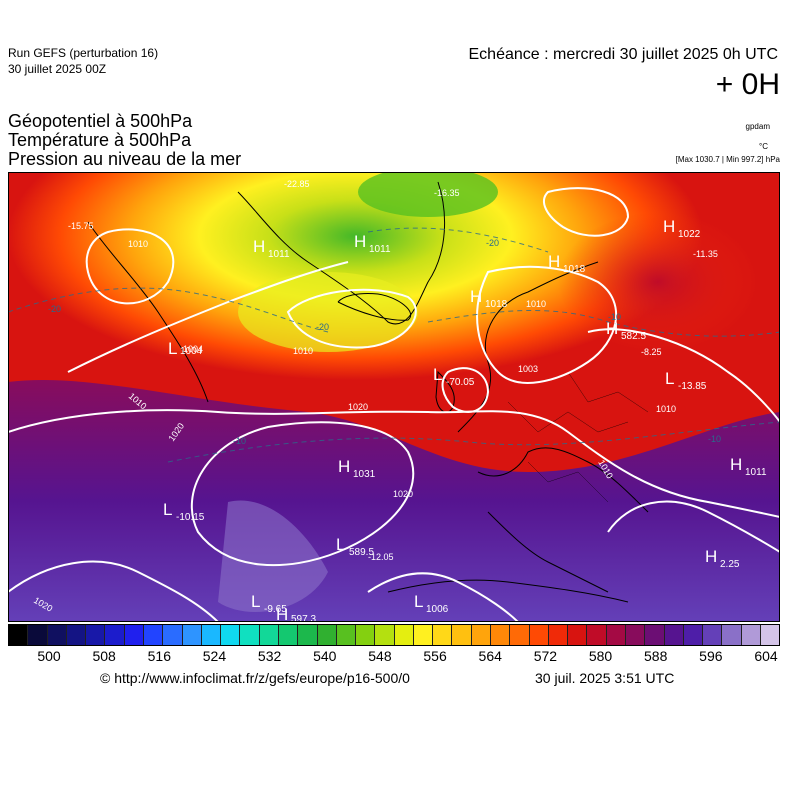  Describe the element at coordinates (612, 328) in the screenshot. I see `center-h-5825-marker: H` at that location.